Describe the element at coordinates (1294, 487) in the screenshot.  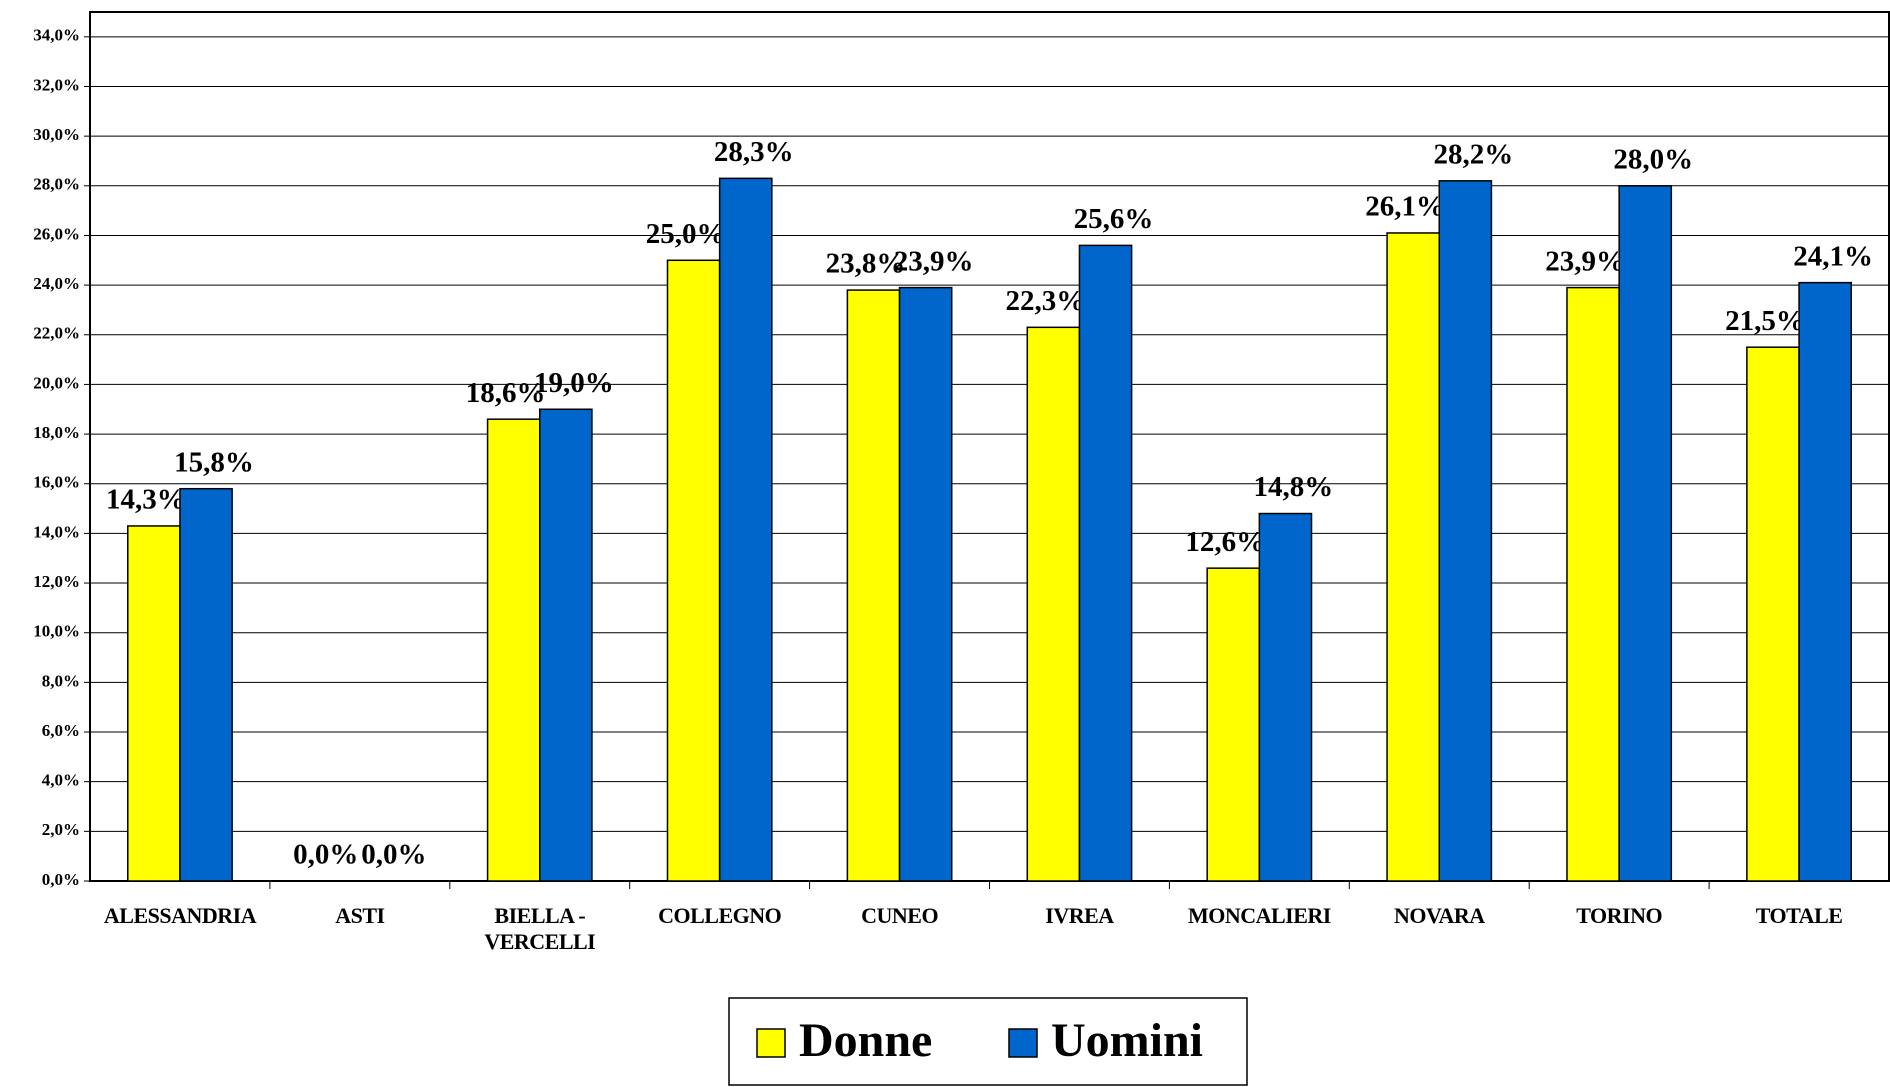
I see `value-label: 14,8%` at that location.